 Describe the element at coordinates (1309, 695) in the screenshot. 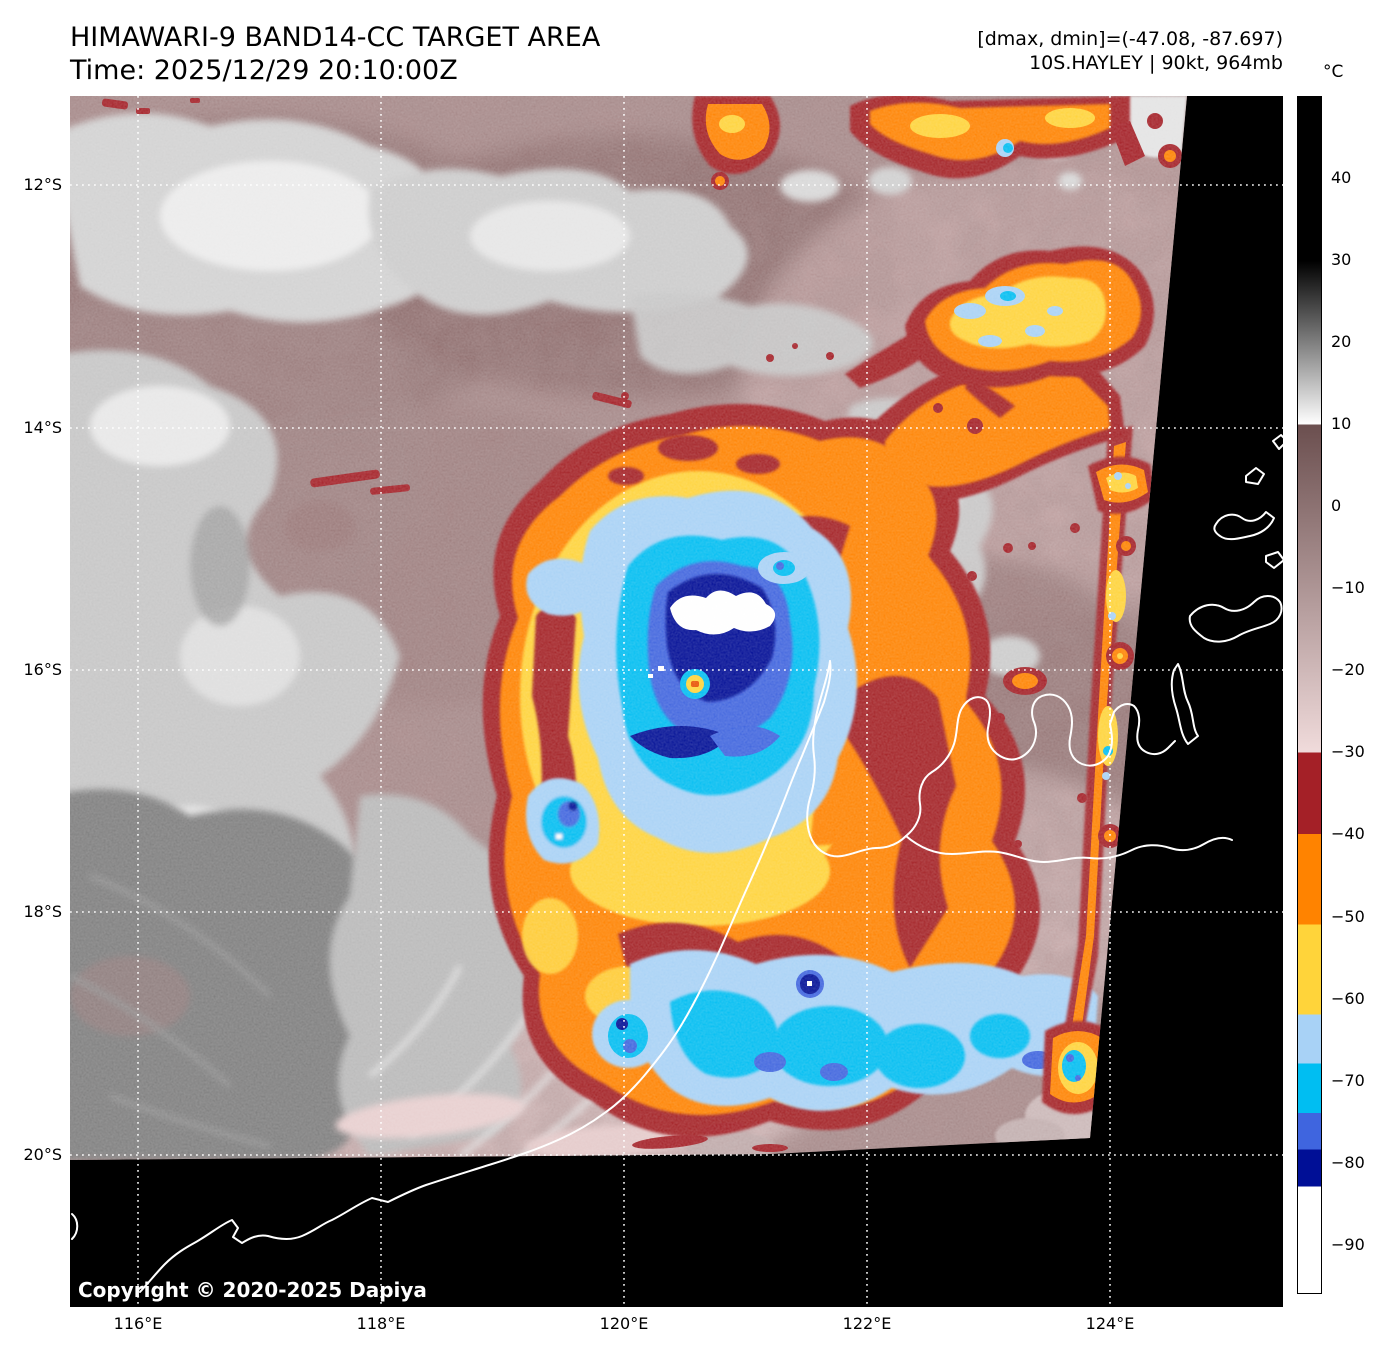

I see `temperature-colorbar` at that location.